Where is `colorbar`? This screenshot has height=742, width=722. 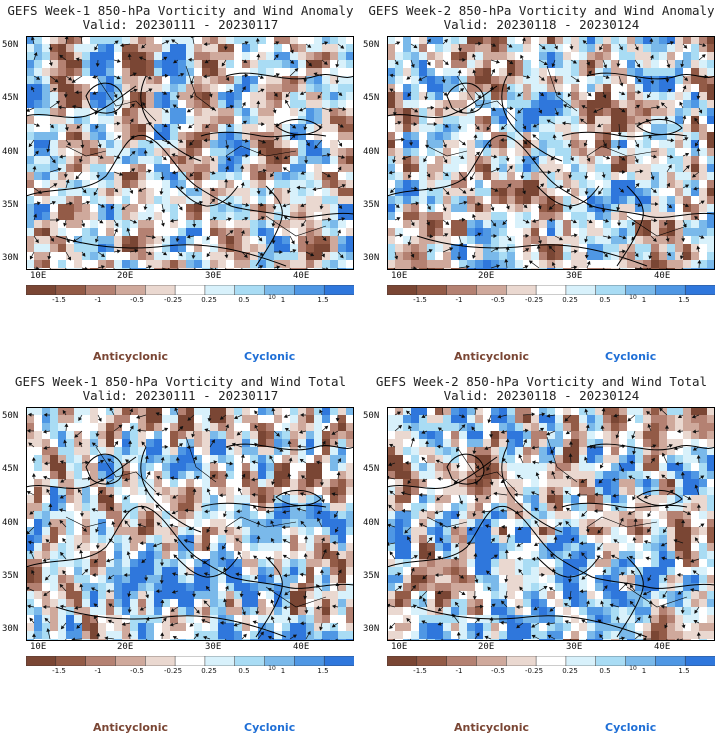
colorbar is located at coordinates (190, 290).